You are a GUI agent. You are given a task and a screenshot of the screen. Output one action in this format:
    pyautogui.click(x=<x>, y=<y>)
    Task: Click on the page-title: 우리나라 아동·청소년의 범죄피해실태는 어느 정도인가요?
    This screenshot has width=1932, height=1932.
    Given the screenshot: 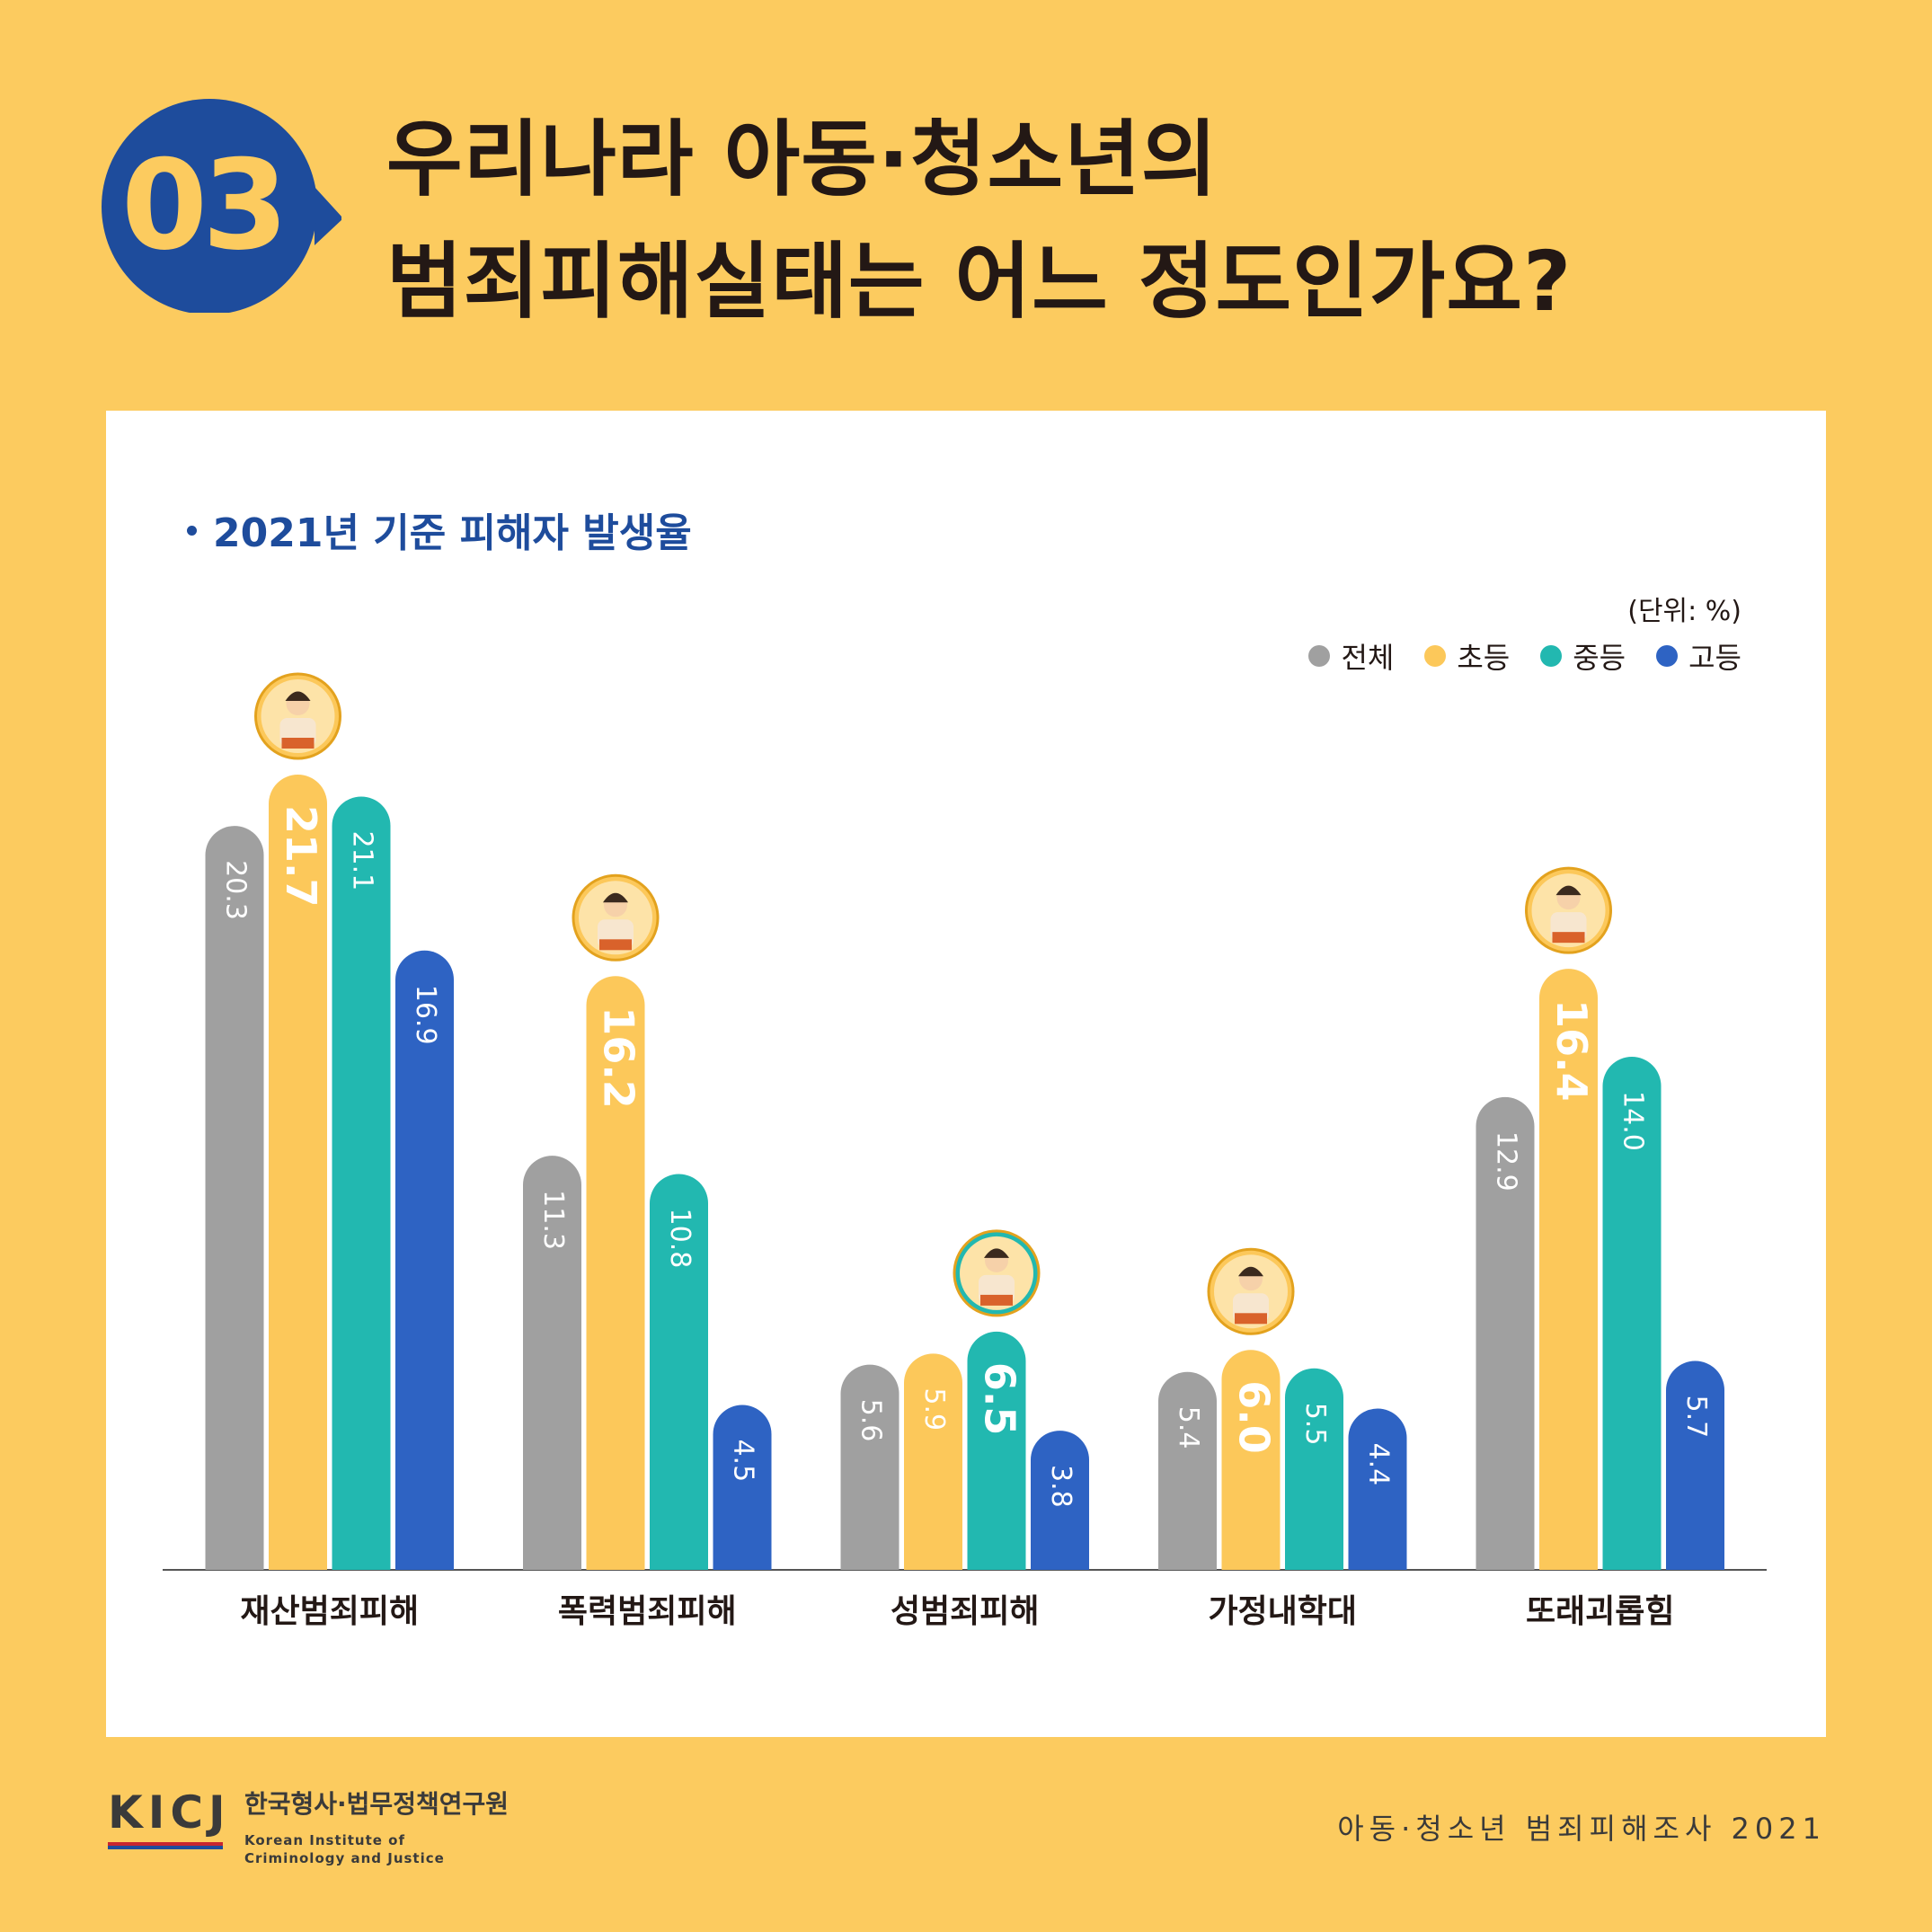 What is the action you would take?
    pyautogui.click(x=979, y=221)
    